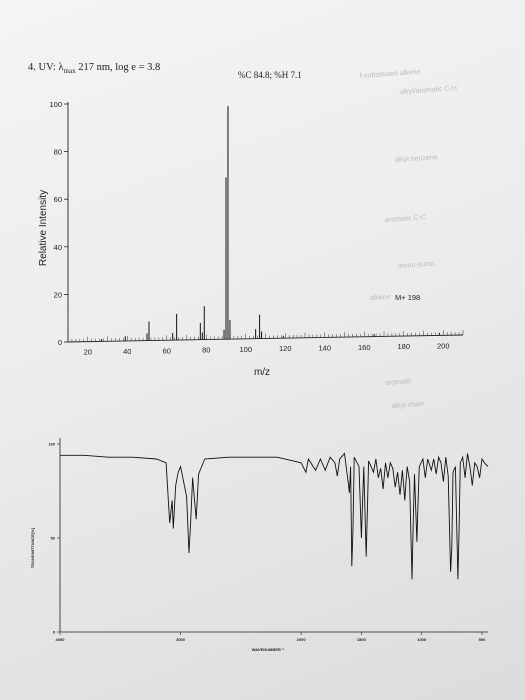 The width and height of the screenshot is (525, 700). What do you see at coordinates (380, 298) in the screenshot?
I see `ghost-note: alkene` at bounding box center [380, 298].